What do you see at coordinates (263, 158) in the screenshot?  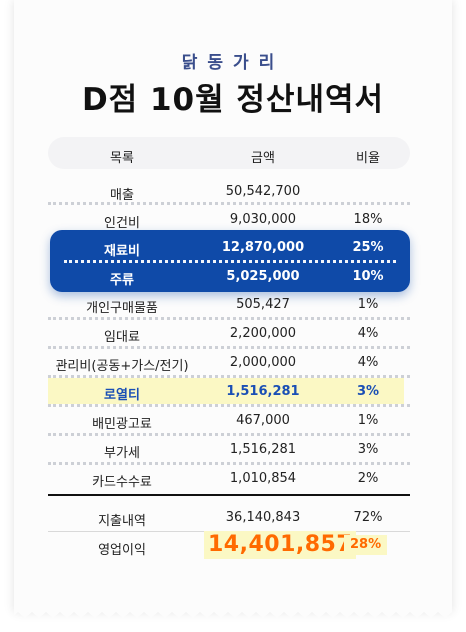 I see `column-header-amount: 금액` at bounding box center [263, 158].